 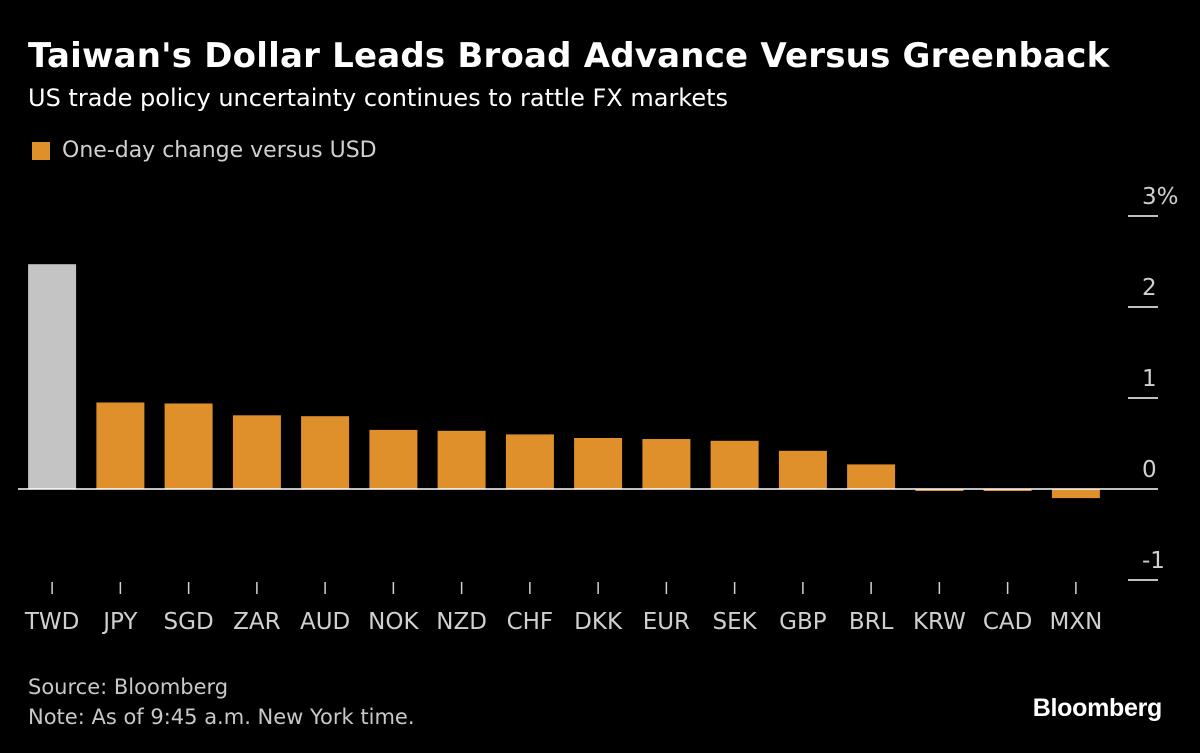 What do you see at coordinates (871, 622) in the screenshot?
I see `x-tick-label: BRL` at bounding box center [871, 622].